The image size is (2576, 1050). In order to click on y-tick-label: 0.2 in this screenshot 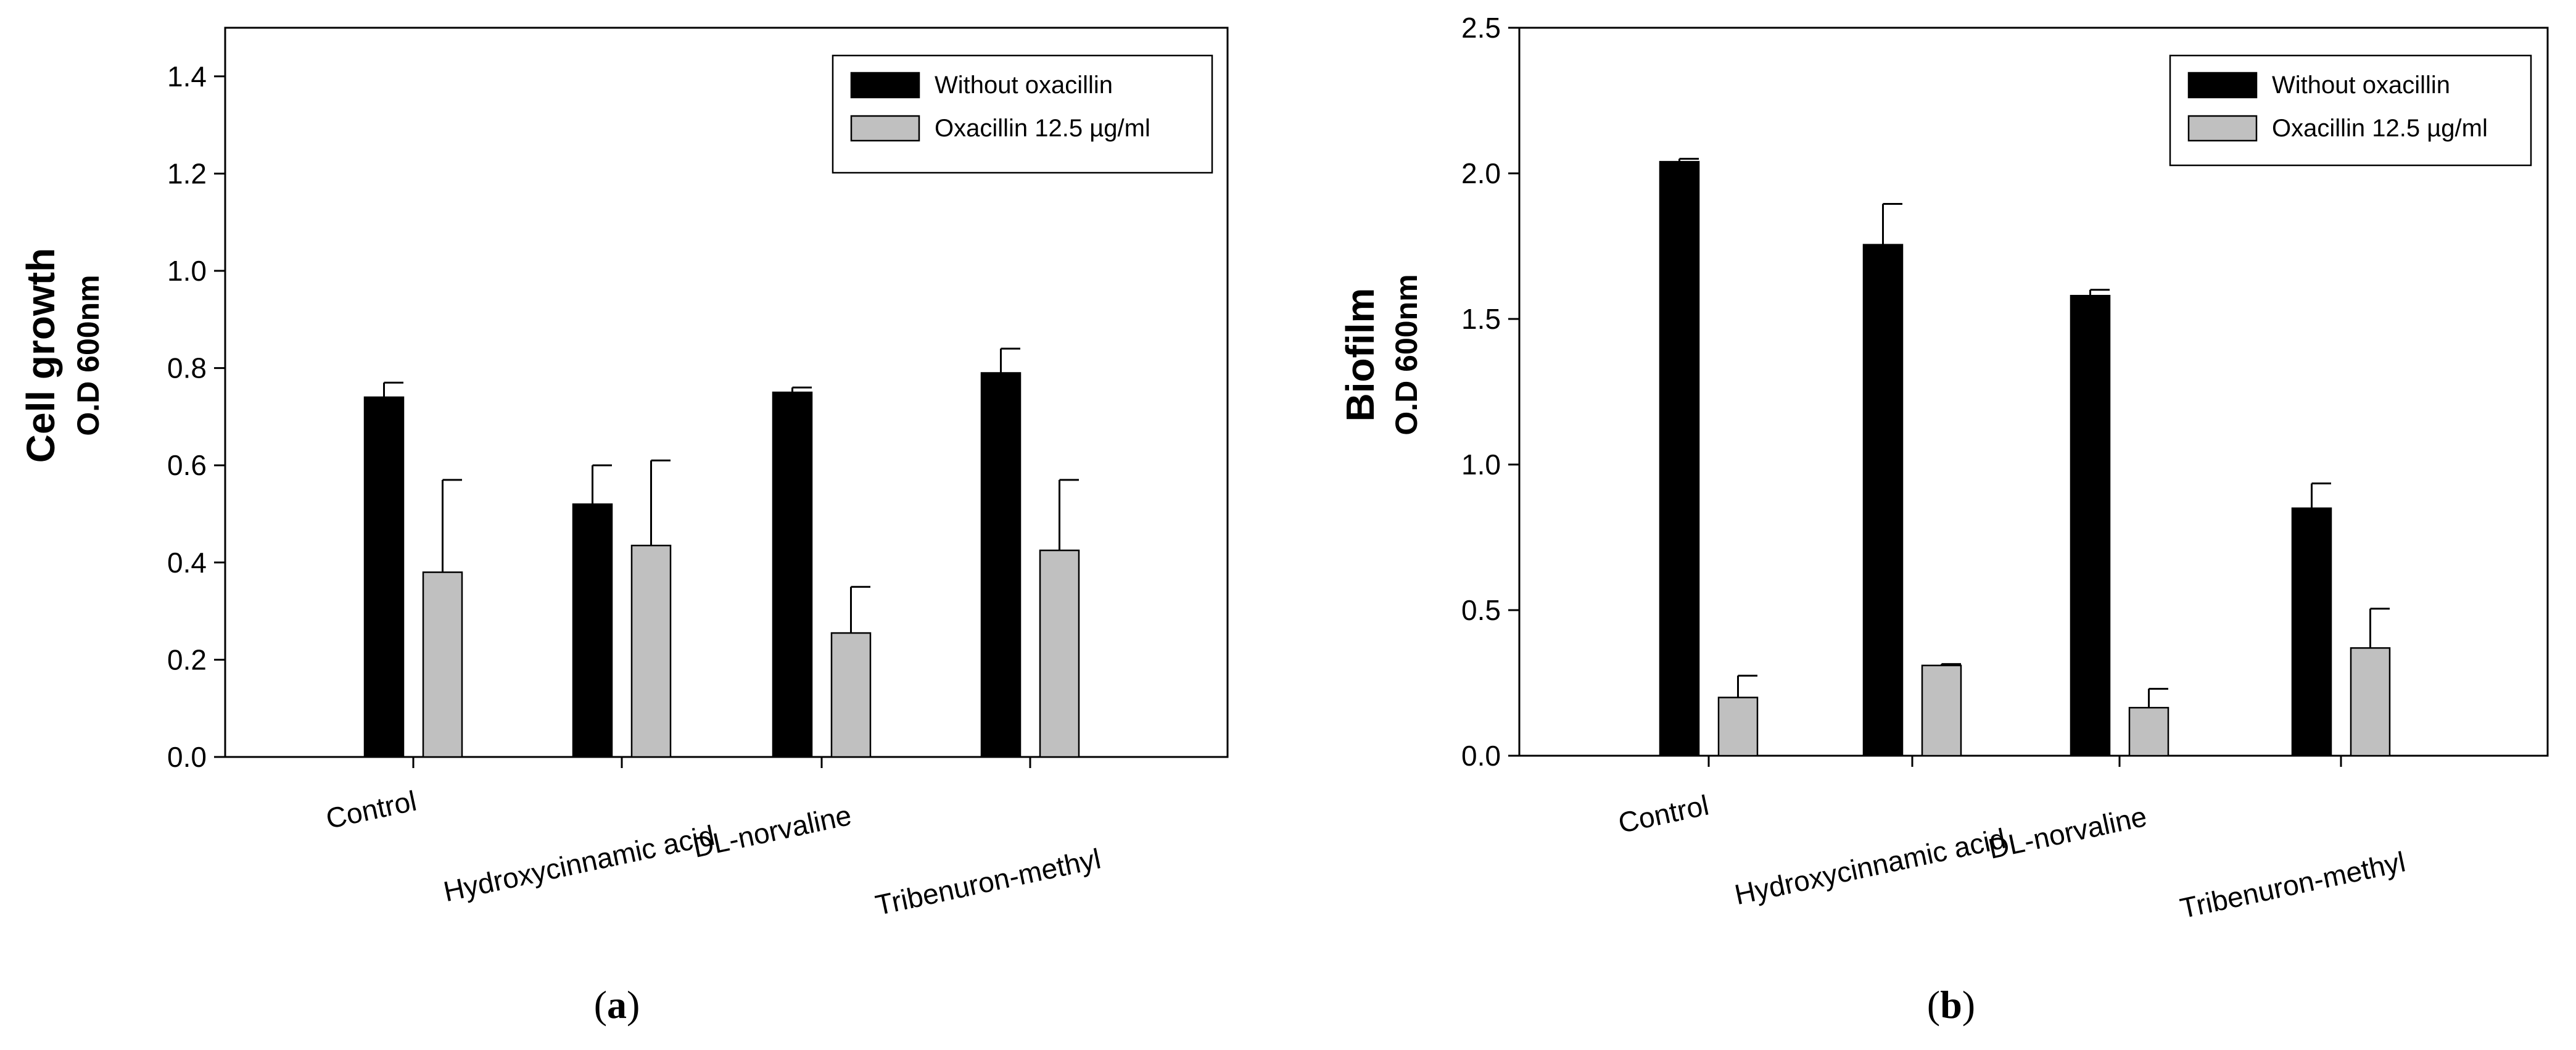, I will do `click(187, 659)`.